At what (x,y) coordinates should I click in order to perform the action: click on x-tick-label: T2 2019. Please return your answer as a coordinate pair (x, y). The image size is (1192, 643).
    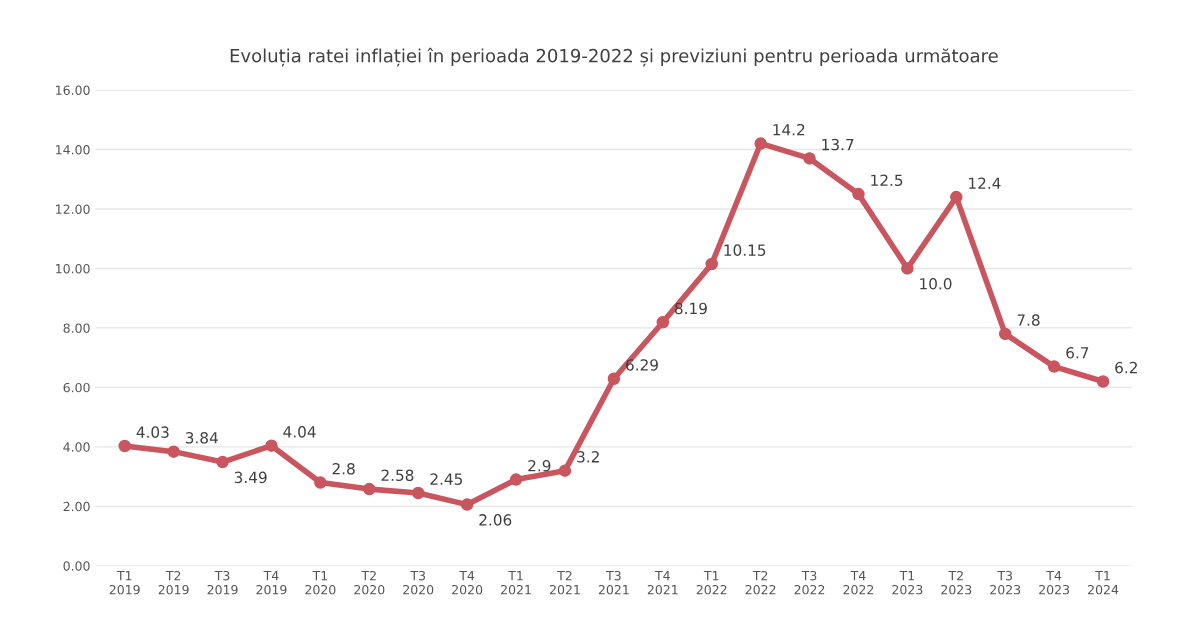
    Looking at the image, I should click on (173, 582).